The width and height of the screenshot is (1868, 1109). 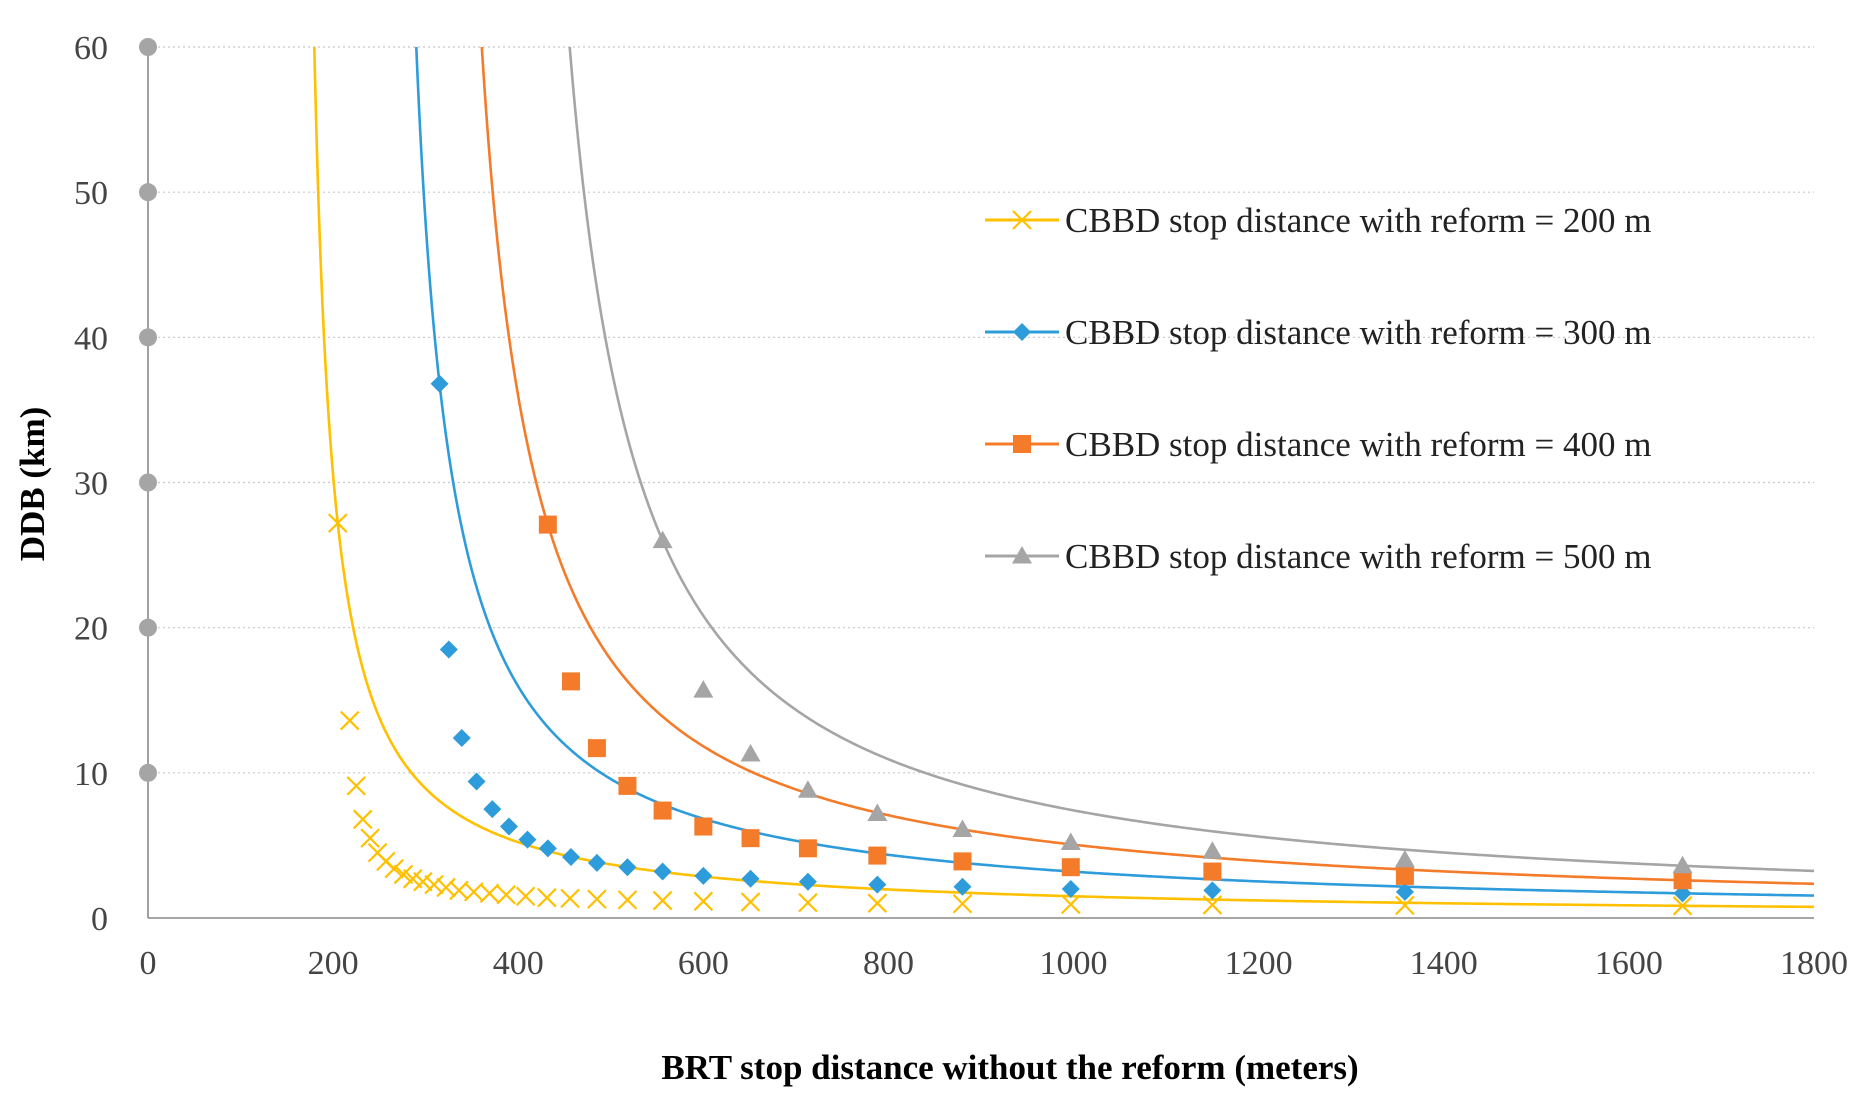 What do you see at coordinates (1318, 220) in the screenshot?
I see `legend-item: CBBD stop distance with reform = 200 m` at bounding box center [1318, 220].